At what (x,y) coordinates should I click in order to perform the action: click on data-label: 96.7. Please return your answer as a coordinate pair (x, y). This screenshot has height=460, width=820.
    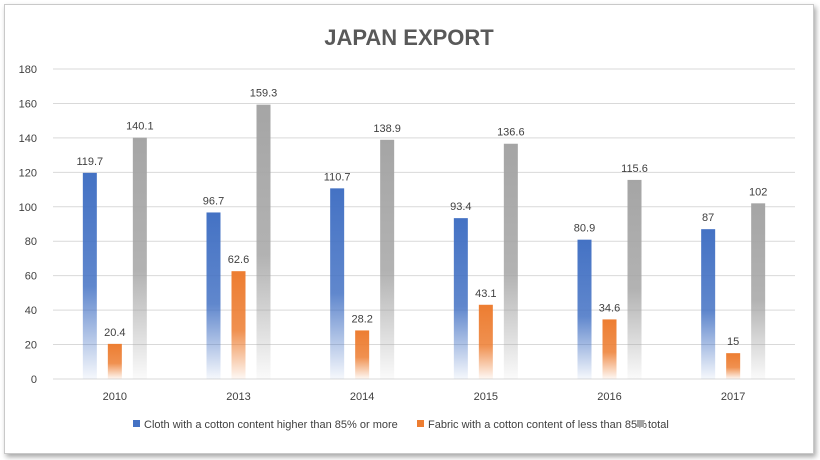
    Looking at the image, I should click on (213, 201).